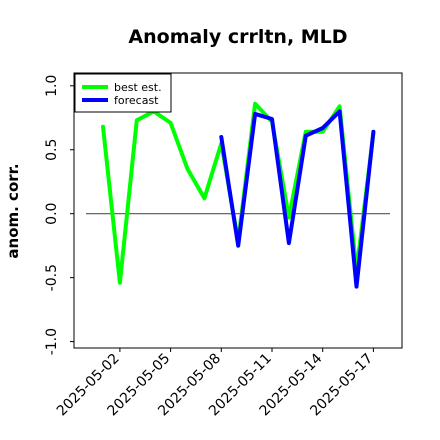 The height and width of the screenshot is (440, 440). What do you see at coordinates (237, 37) in the screenshot?
I see `chart-title: Anomaly crrltn, MLD` at bounding box center [237, 37].